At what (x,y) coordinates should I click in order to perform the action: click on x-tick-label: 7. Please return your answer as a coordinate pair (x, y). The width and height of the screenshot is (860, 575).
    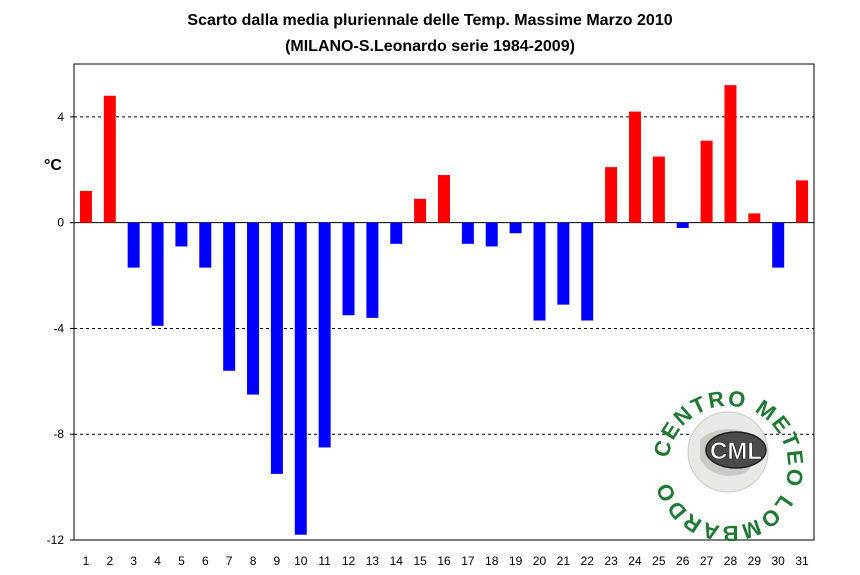
    Looking at the image, I should click on (229, 561).